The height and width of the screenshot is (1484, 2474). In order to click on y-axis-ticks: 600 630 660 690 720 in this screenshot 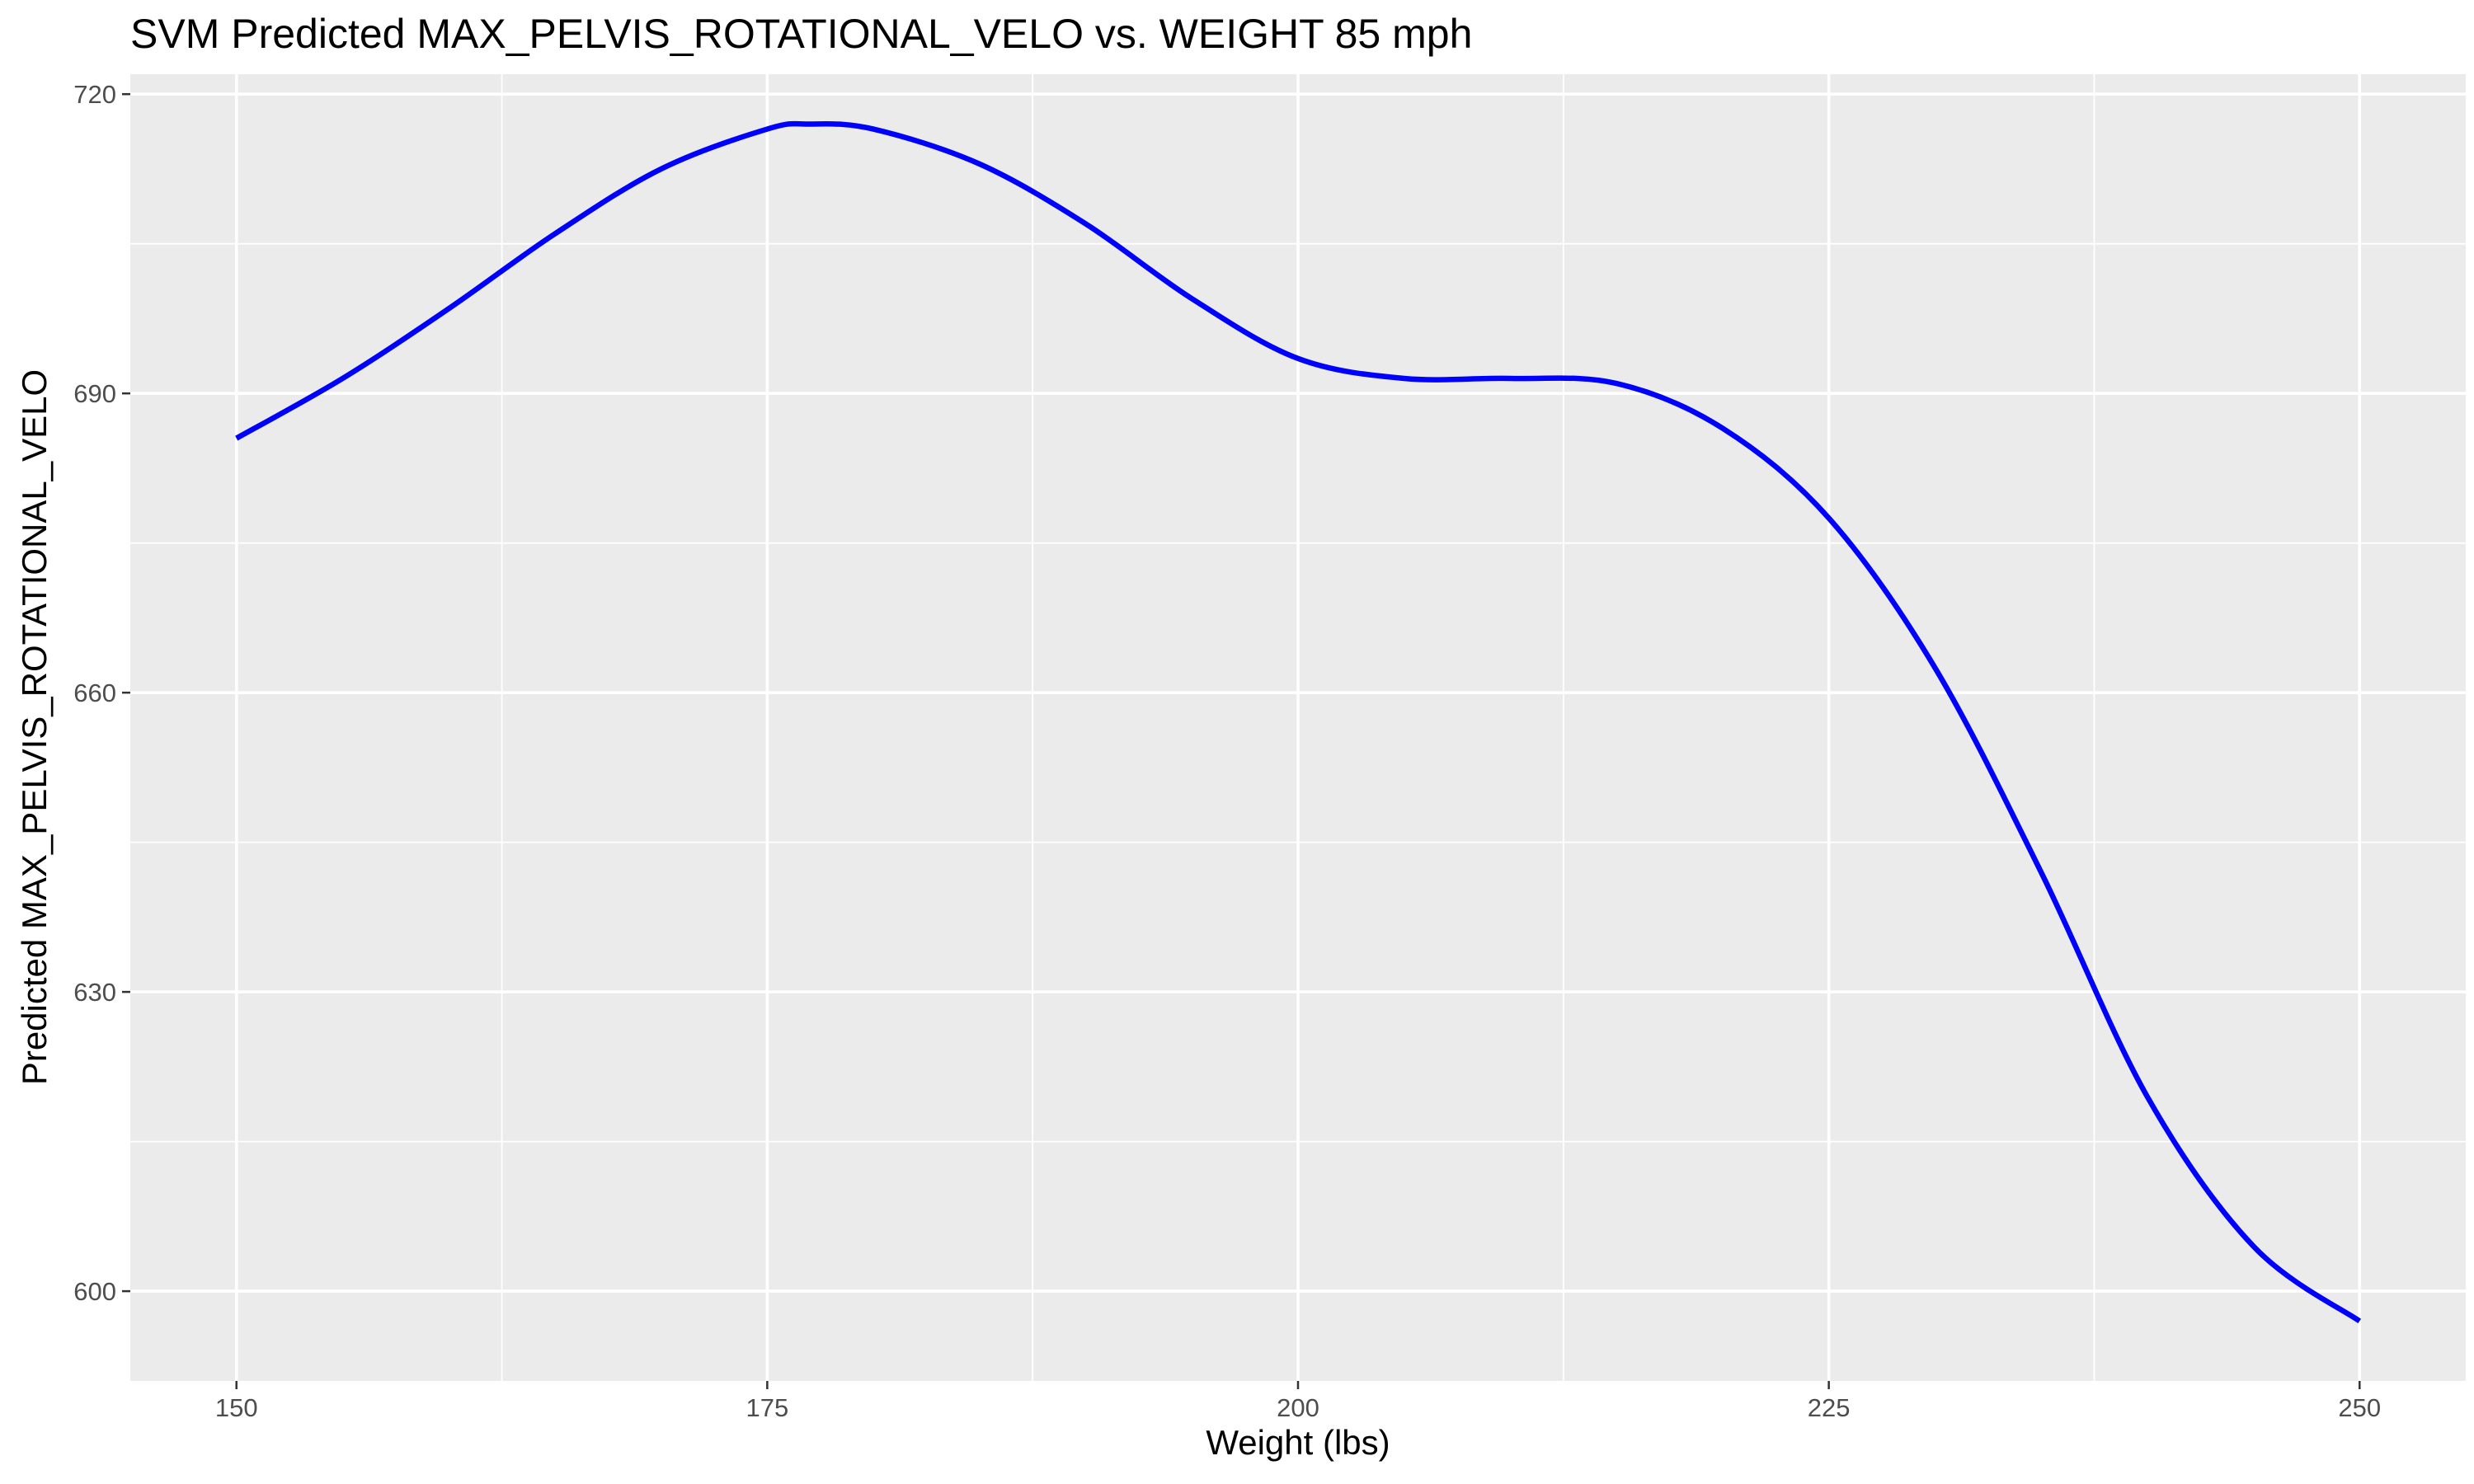, I will do `click(101, 693)`.